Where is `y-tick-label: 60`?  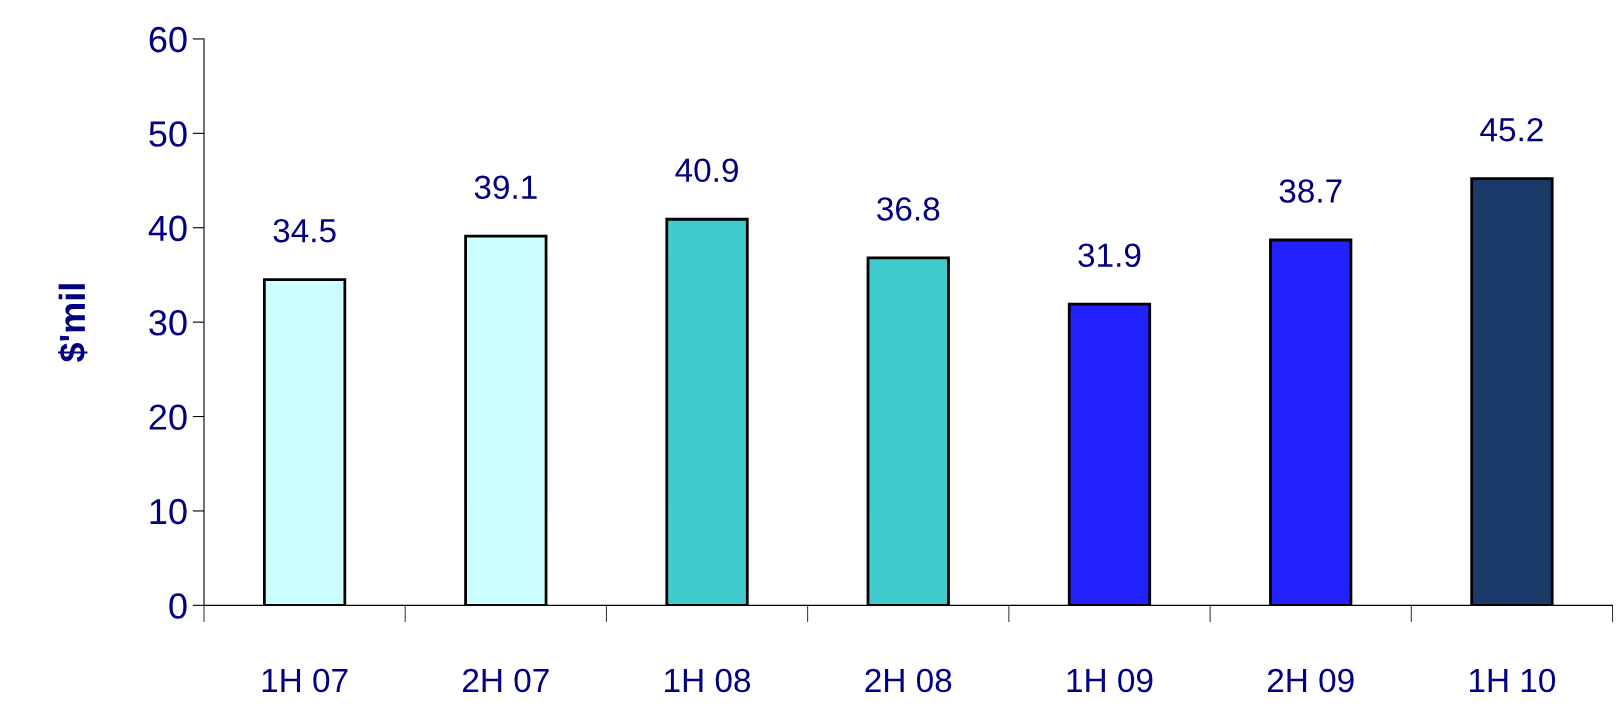 y-tick-label: 60 is located at coordinates (168, 39).